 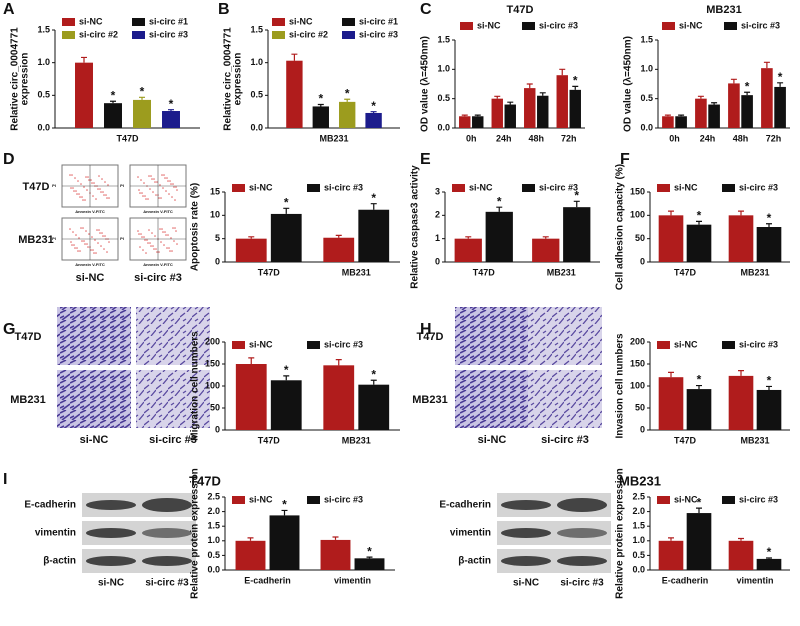 What do you see at coordinates (774, 138) in the screenshot?
I see `x-tick-label: 72h` at bounding box center [774, 138].